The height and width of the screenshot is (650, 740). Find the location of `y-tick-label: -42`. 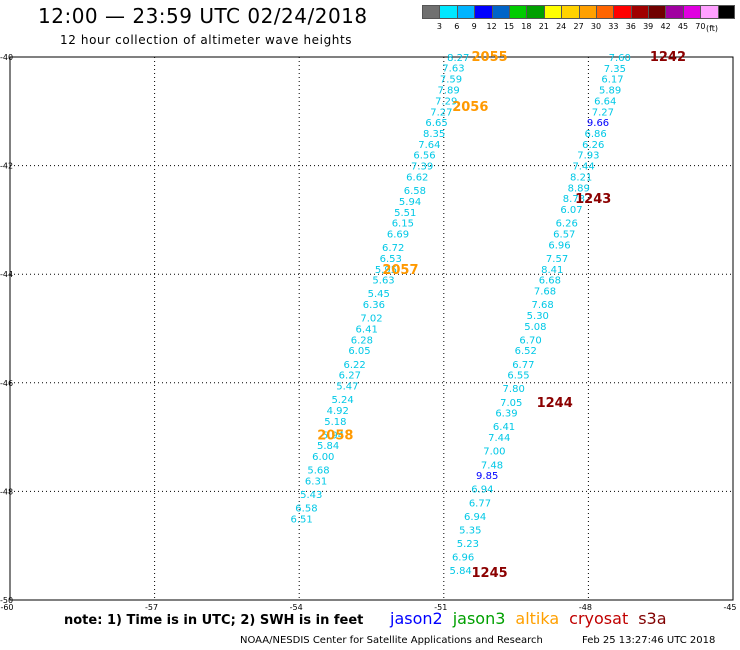

y-tick-label: -42 is located at coordinates (6, 166).